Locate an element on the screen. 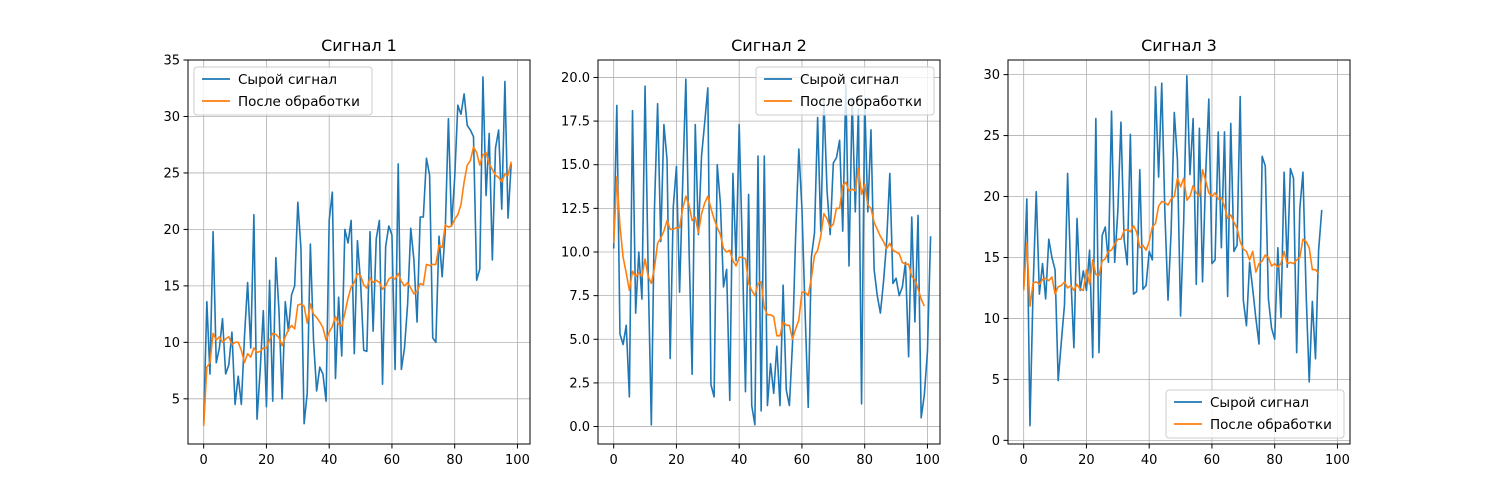 The width and height of the screenshot is (1500, 500). y-tick-label: 7.5 is located at coordinates (579, 296).